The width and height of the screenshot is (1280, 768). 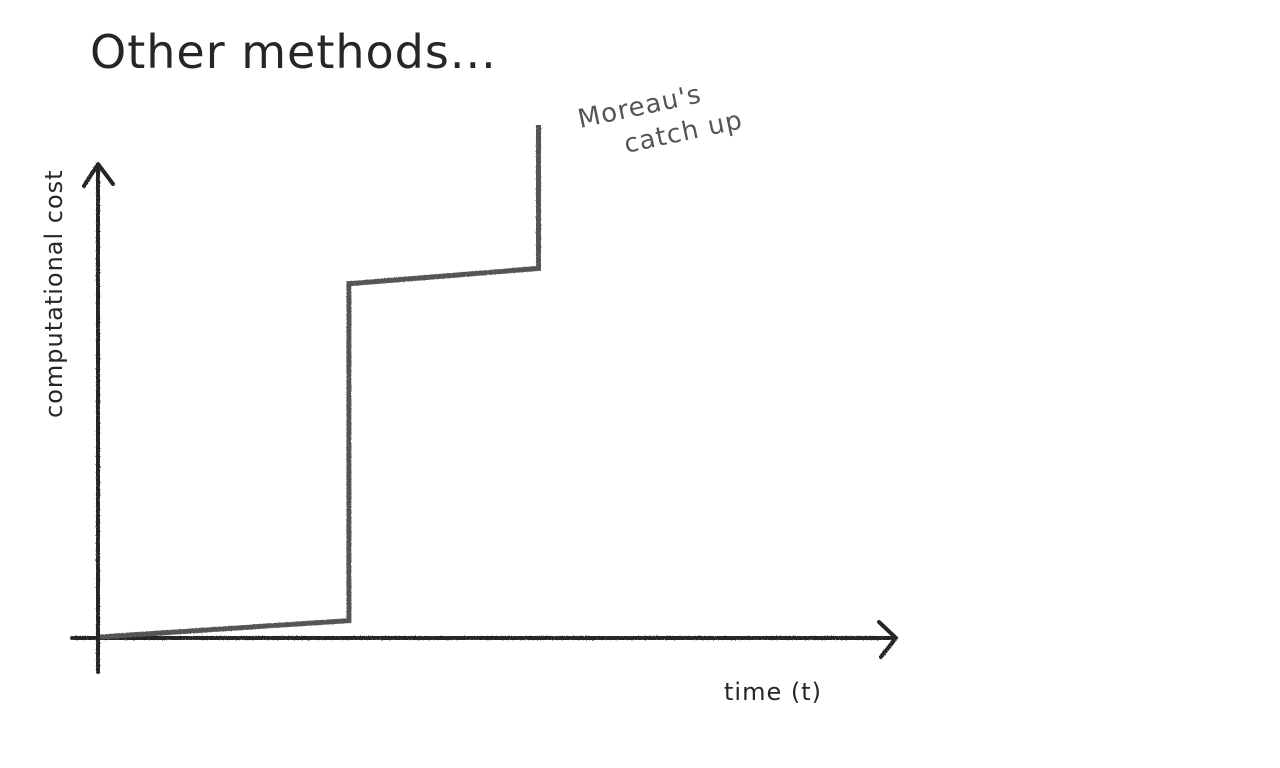 I want to click on x-axis-arrowhead, so click(x=887, y=639).